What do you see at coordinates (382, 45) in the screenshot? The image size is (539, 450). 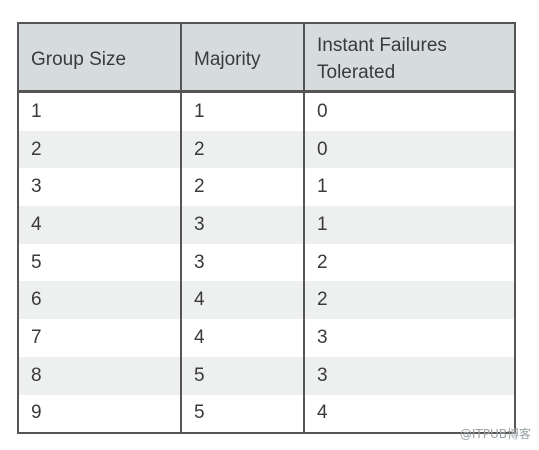 I see `header-line-1: Instant Failures` at bounding box center [382, 45].